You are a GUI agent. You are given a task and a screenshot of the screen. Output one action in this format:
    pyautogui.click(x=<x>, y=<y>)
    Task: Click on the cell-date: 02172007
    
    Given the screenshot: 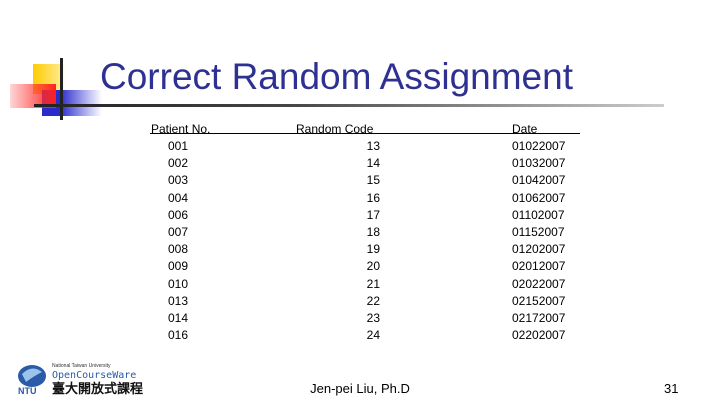 What is the action you would take?
    pyautogui.click(x=539, y=318)
    